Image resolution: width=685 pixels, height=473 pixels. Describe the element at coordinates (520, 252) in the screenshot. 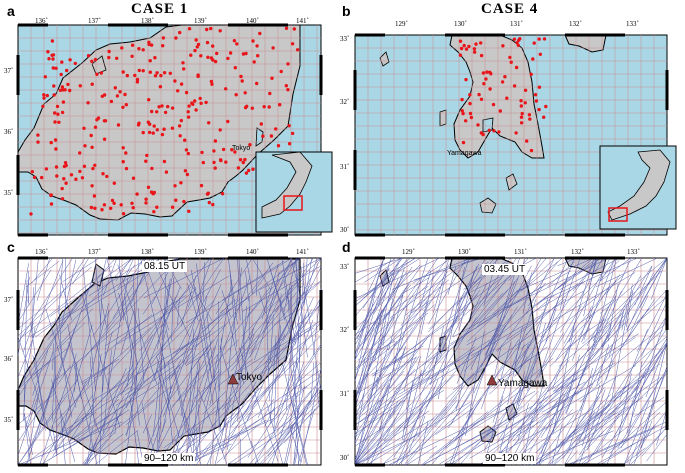

I see `tick-d-lon-2: 131˚` at that location.